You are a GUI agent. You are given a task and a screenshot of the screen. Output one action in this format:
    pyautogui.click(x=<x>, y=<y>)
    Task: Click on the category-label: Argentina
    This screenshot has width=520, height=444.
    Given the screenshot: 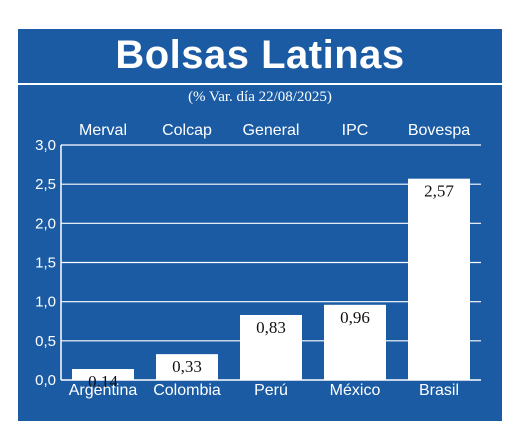 What is the action you would take?
    pyautogui.click(x=103, y=390)
    